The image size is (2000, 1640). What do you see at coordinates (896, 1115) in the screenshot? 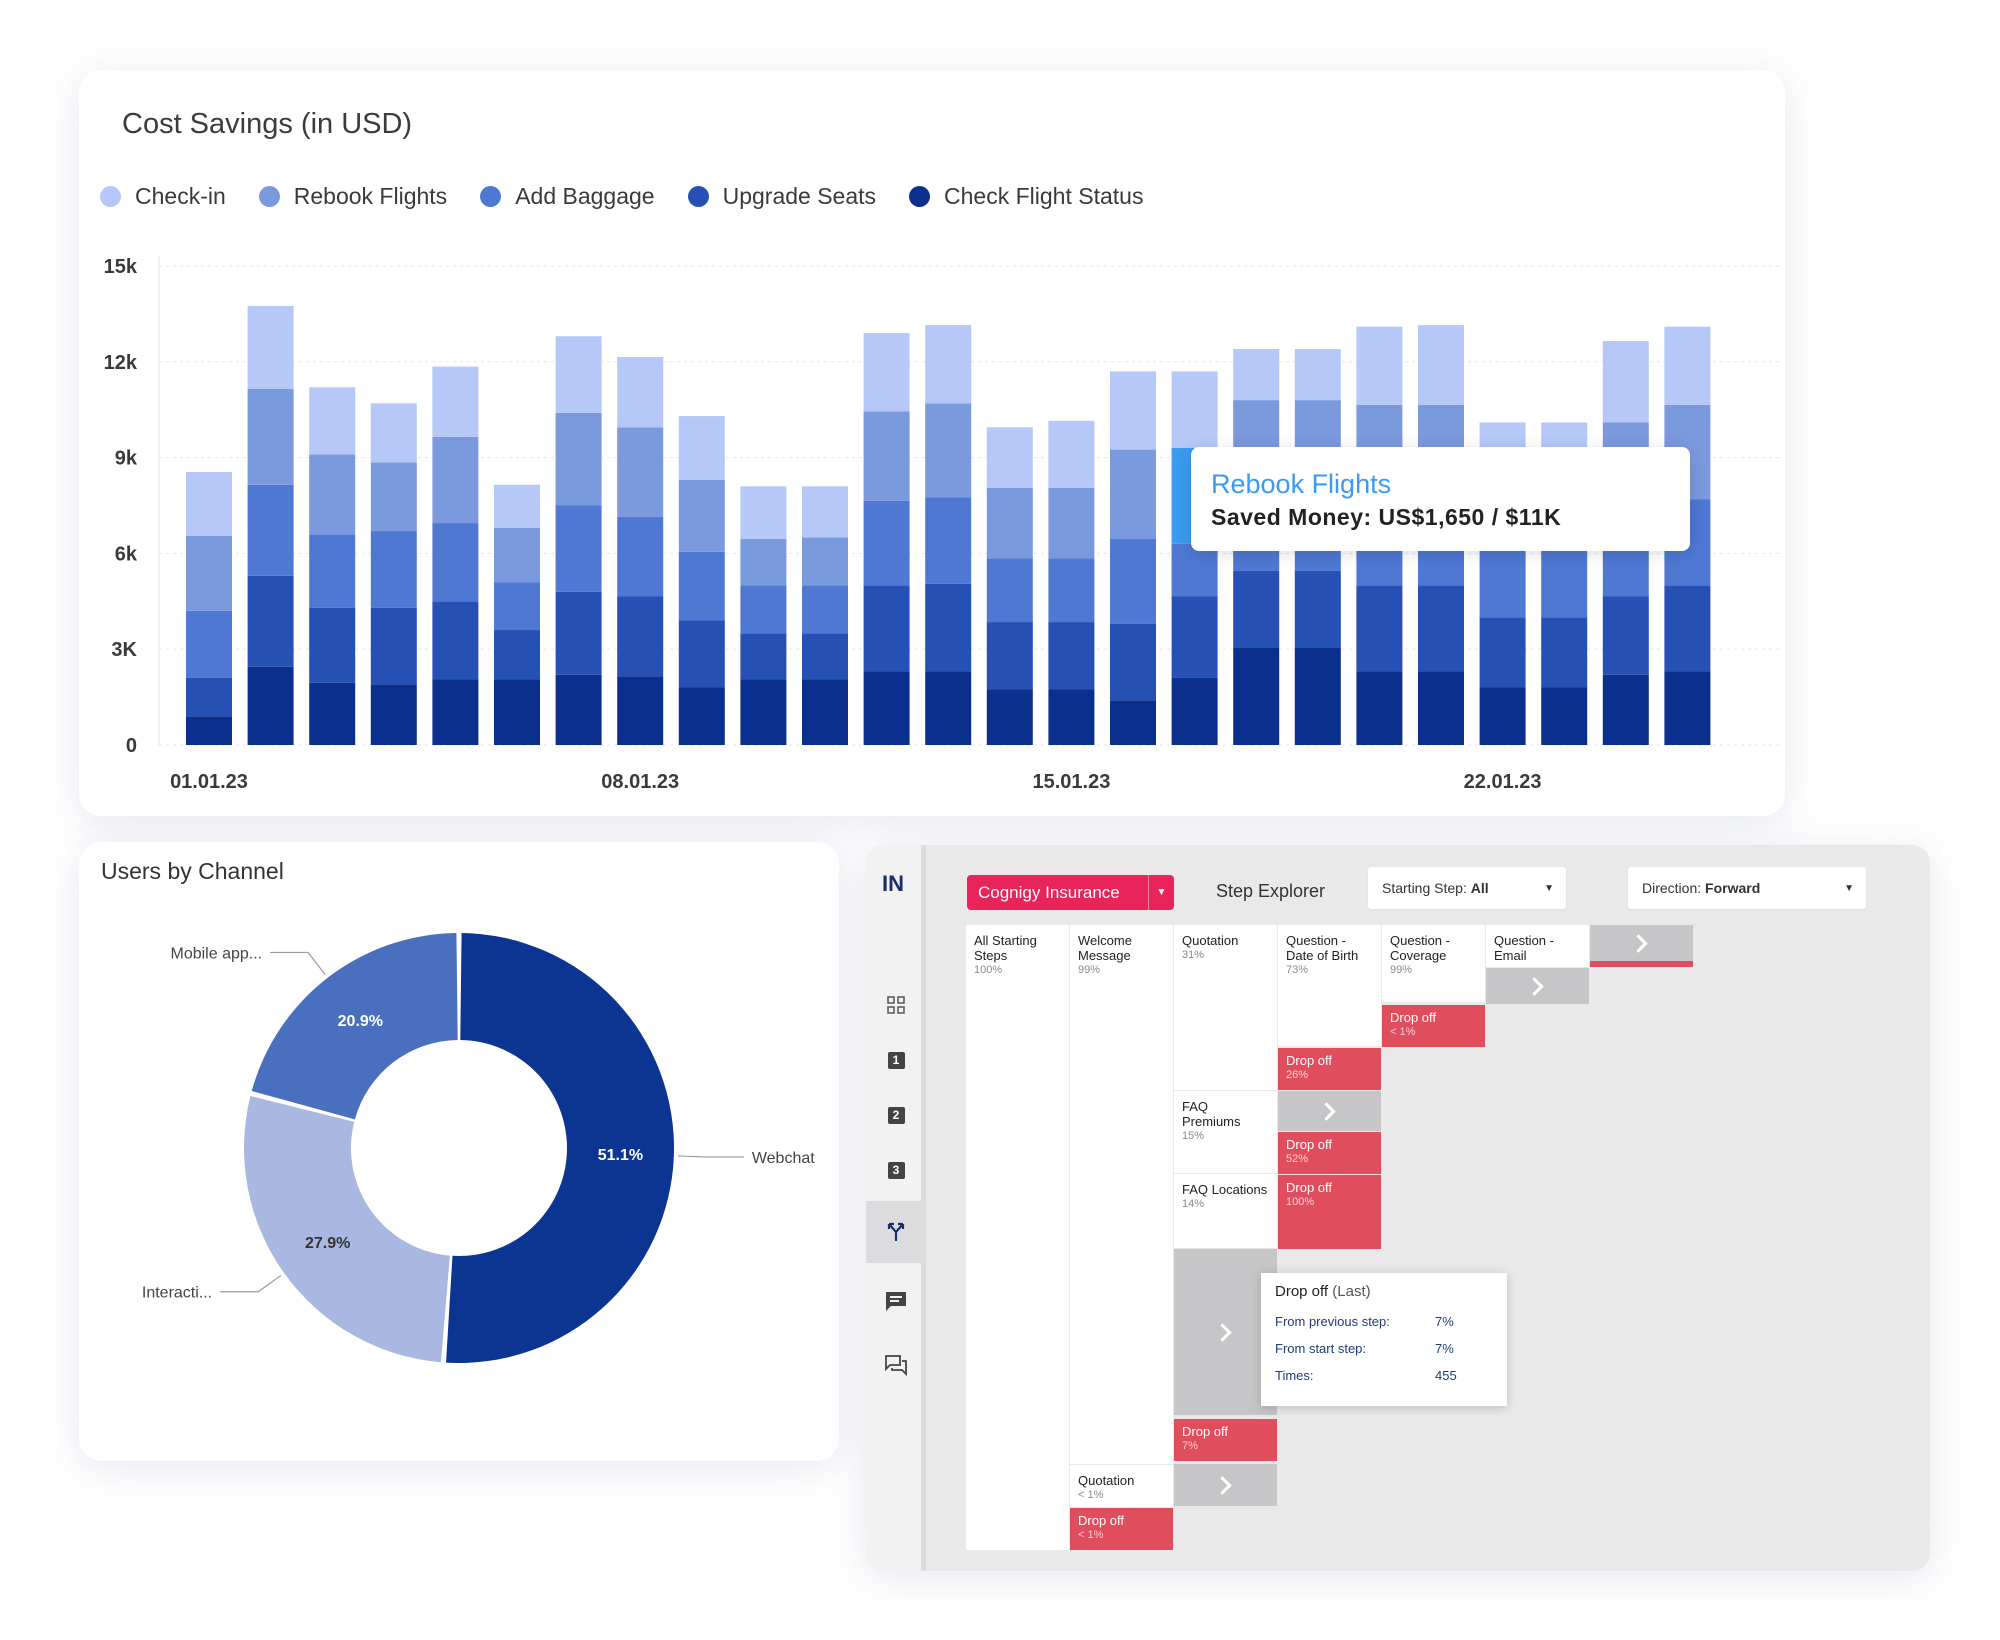
I see `step-2-icon: 2` at bounding box center [896, 1115].